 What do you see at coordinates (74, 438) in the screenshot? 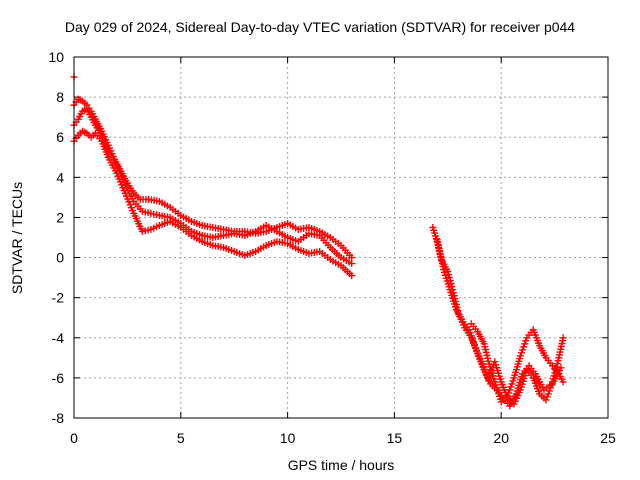
I see `x-tick-label: 0` at bounding box center [74, 438].